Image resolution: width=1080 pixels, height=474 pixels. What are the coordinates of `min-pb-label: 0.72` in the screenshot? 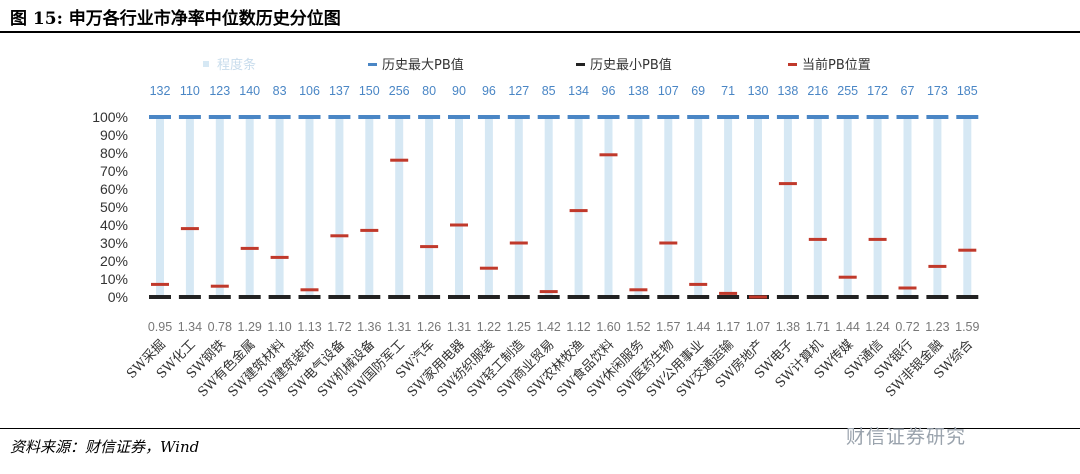 It's located at (907, 327).